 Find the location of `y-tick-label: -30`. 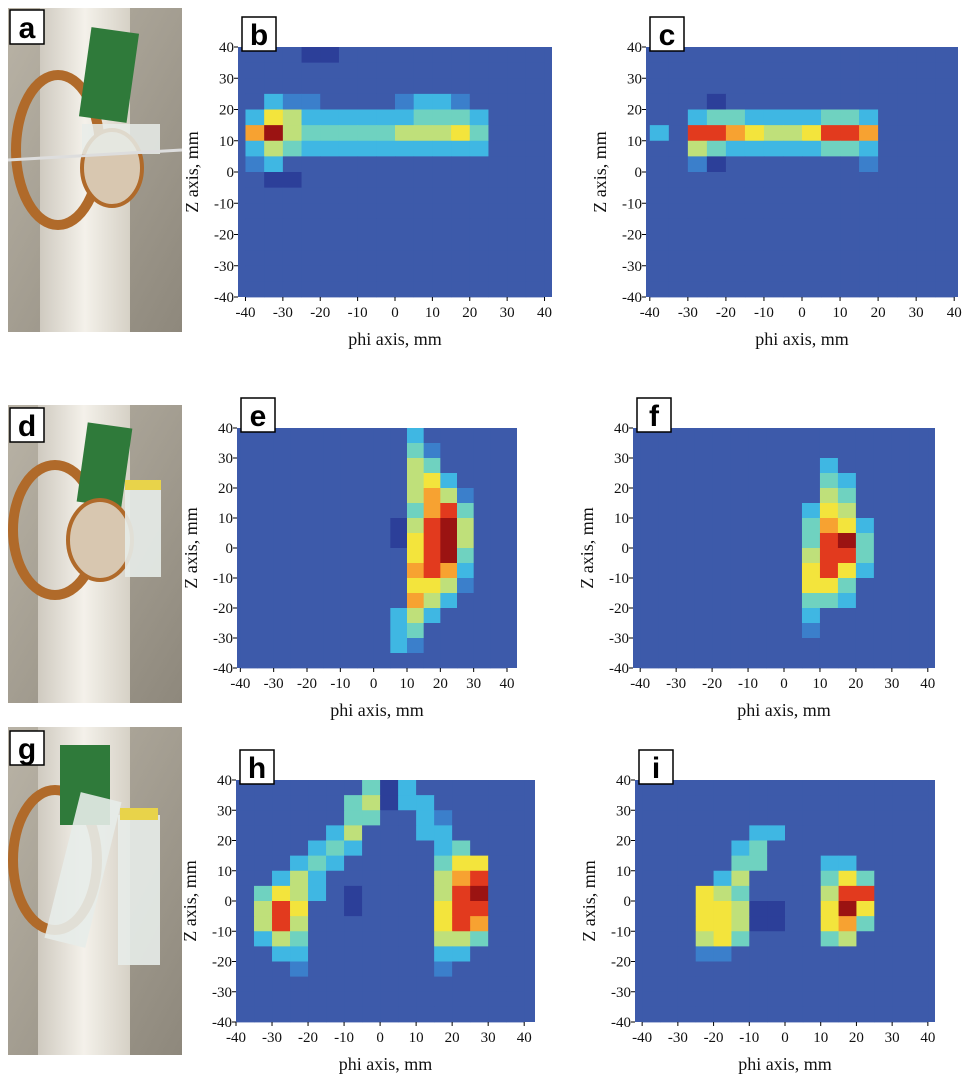

y-tick-label: -30 is located at coordinates (621, 993).